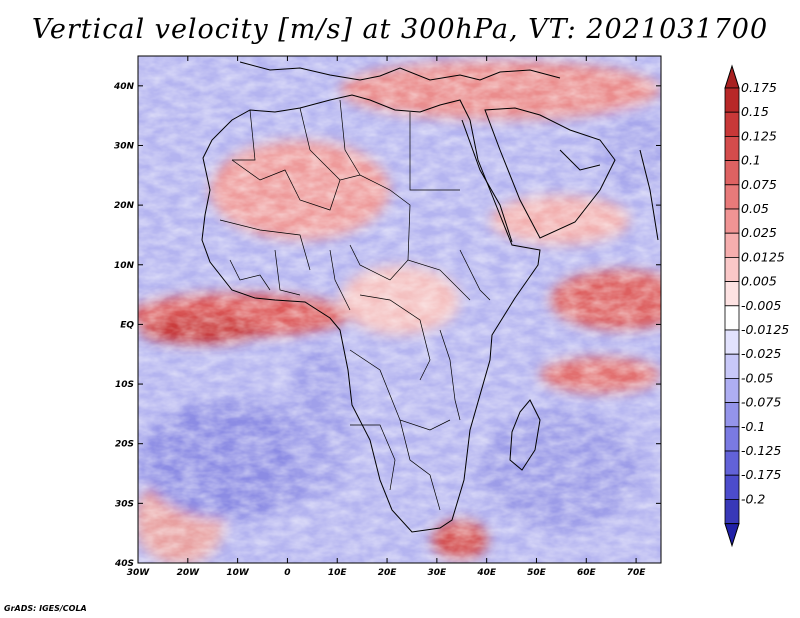  Describe the element at coordinates (751, 160) in the screenshot. I see `colorbar-label: 0.1` at that location.